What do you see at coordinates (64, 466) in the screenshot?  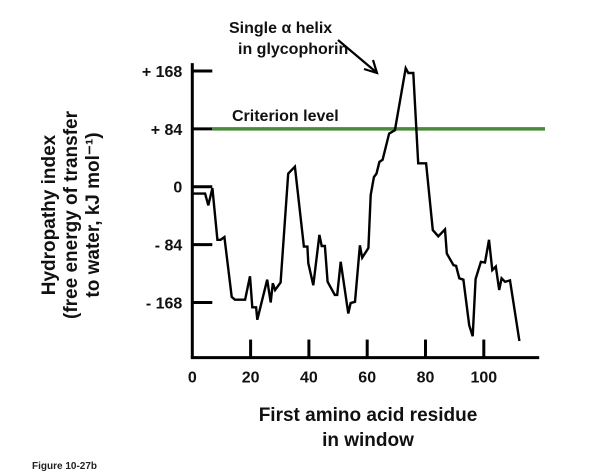 I see `figure-caption: Figure 10-27b` at bounding box center [64, 466].